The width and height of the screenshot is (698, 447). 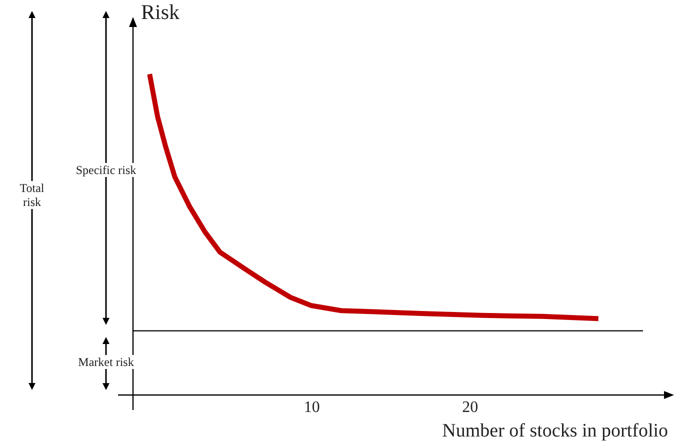 I want to click on x-tick-label: 10, so click(x=312, y=407).